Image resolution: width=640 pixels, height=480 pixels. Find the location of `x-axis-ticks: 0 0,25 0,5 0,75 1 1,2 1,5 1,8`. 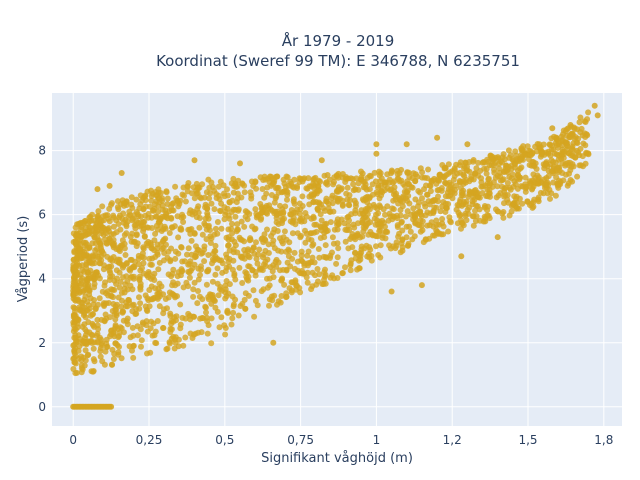

x-axis-ticks: 0 0,25 0,5 0,75 1 1,2 1,5 1,8 is located at coordinates (341, 440).